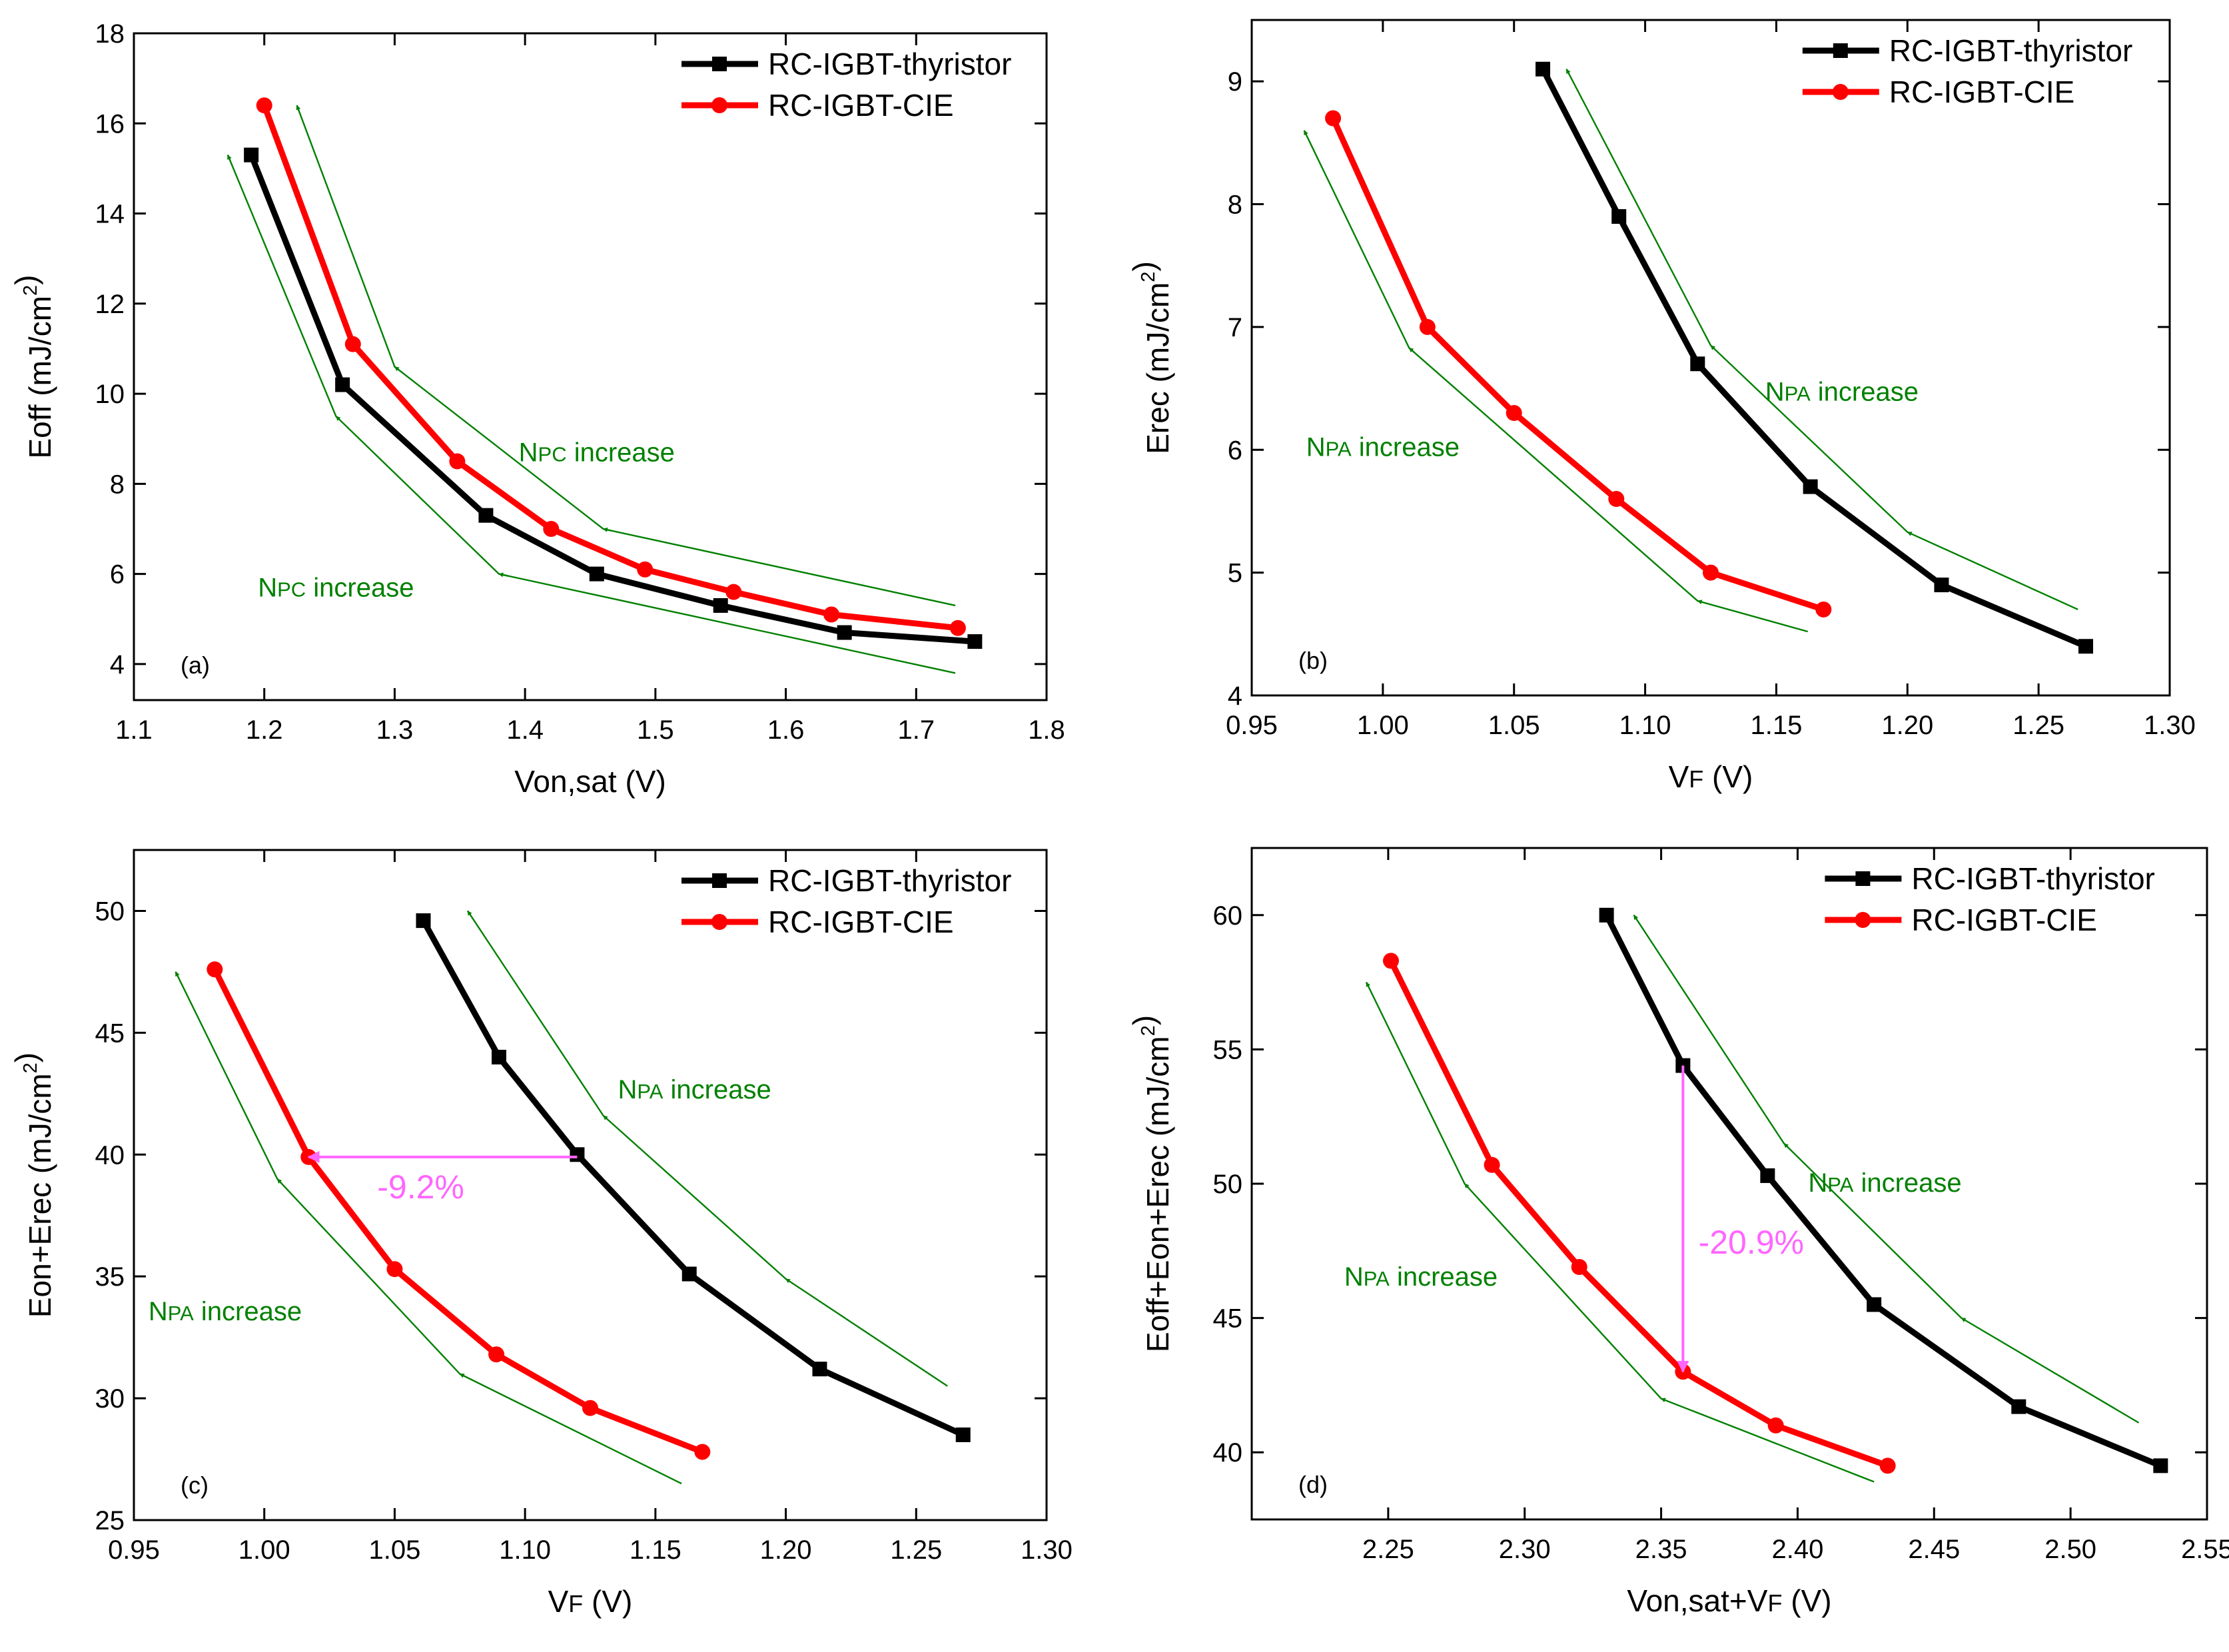  Describe the element at coordinates (1235, 573) in the screenshot. I see `y-tick-label: 5` at that location.